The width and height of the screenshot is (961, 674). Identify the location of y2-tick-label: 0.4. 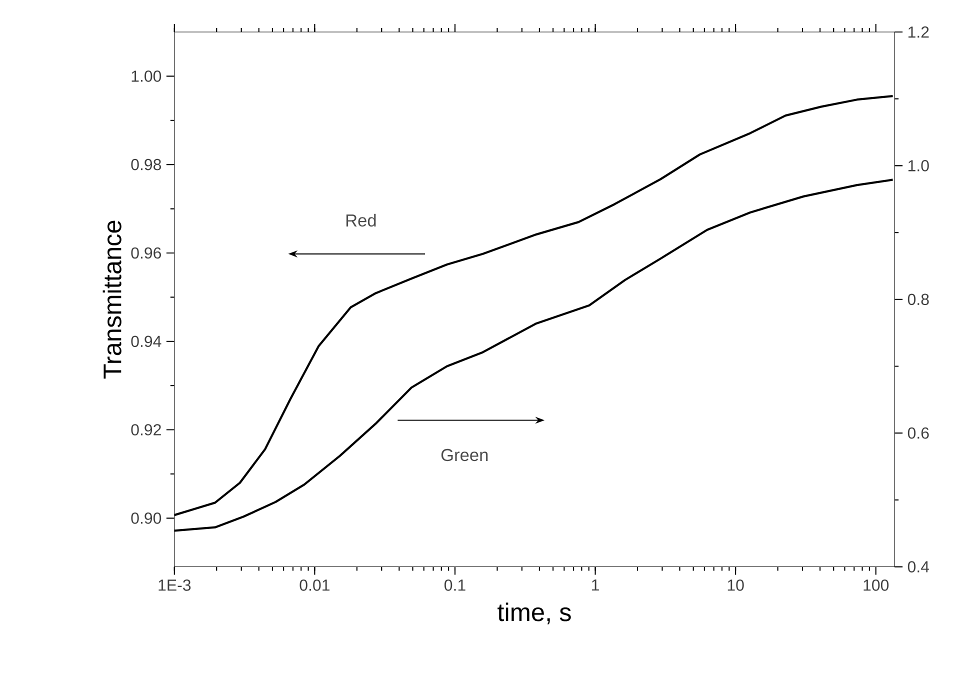
(919, 566).